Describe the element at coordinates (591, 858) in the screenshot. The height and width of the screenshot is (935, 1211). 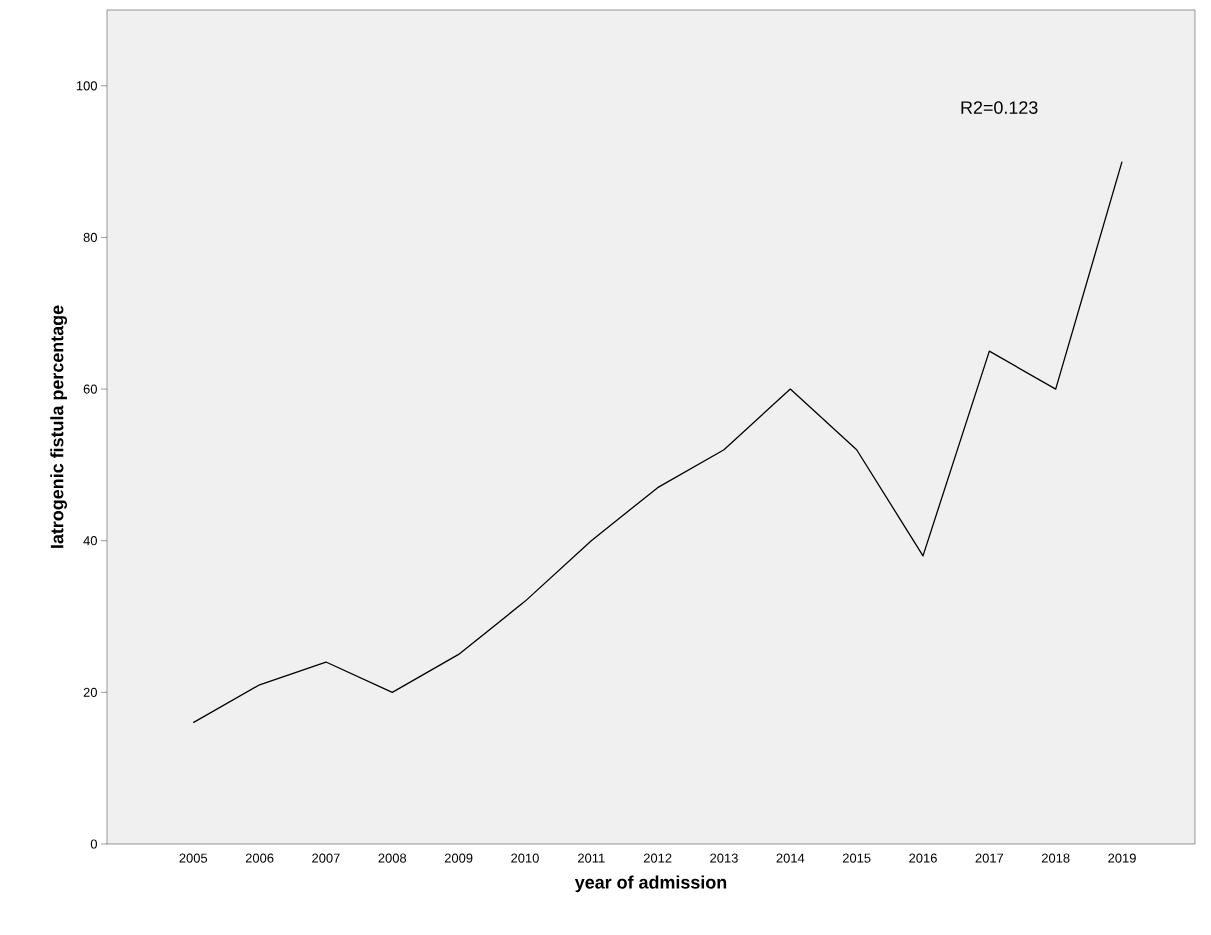
I see `x-tick-label: 2011` at that location.